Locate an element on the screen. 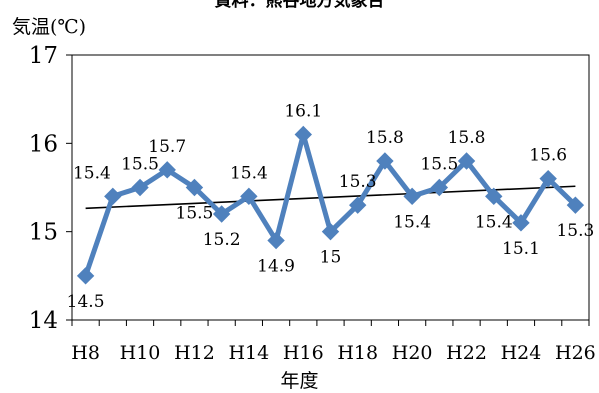 This screenshot has height=393, width=599. data-label: 15.2 is located at coordinates (222, 240).